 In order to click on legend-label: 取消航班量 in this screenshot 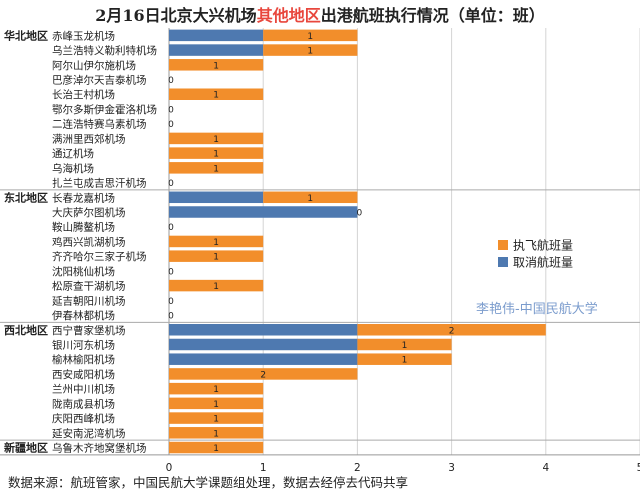, I will do `click(543, 262)`.